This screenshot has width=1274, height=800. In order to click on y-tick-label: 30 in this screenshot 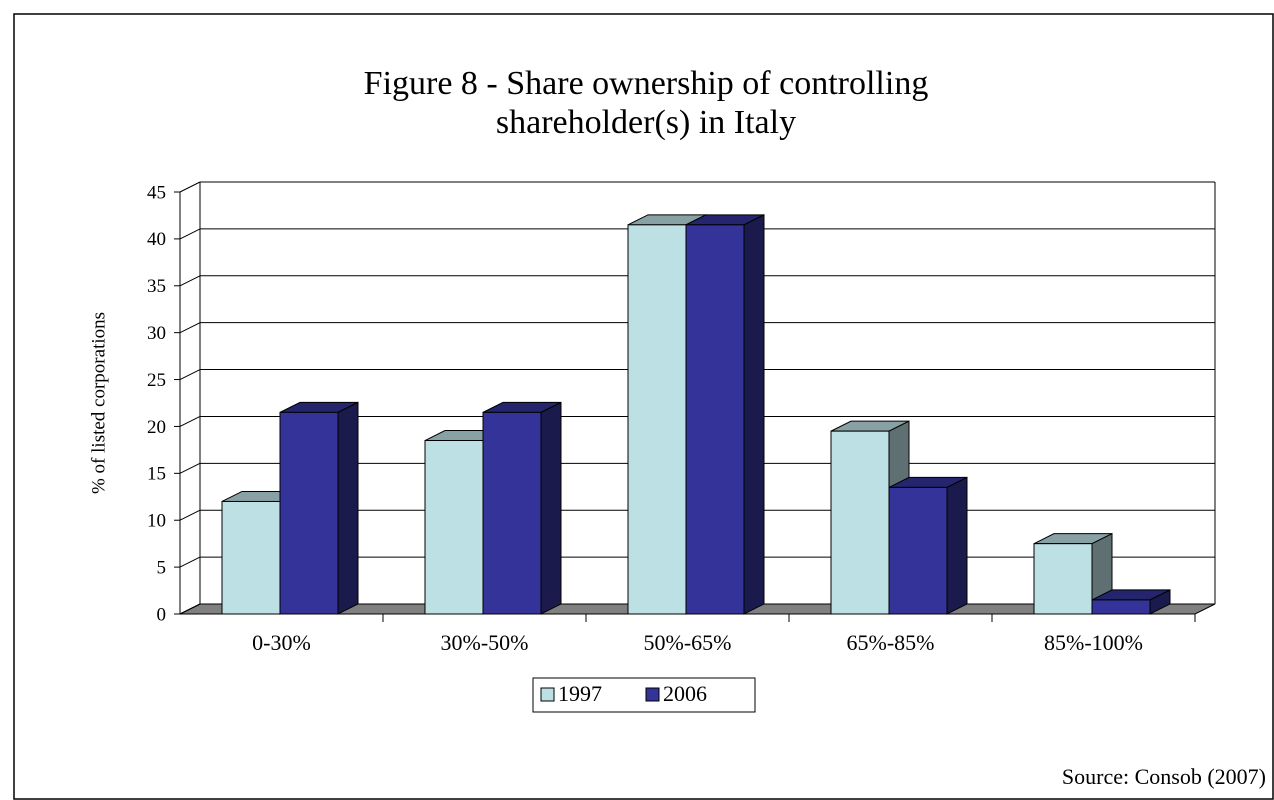, I will do `click(156, 333)`.